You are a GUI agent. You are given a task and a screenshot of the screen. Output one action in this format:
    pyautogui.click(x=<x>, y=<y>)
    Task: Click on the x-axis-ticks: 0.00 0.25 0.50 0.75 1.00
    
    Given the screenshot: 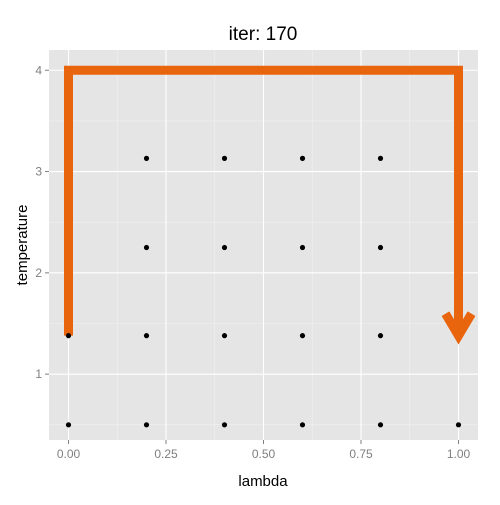 What is the action you would take?
    pyautogui.click(x=264, y=450)
    